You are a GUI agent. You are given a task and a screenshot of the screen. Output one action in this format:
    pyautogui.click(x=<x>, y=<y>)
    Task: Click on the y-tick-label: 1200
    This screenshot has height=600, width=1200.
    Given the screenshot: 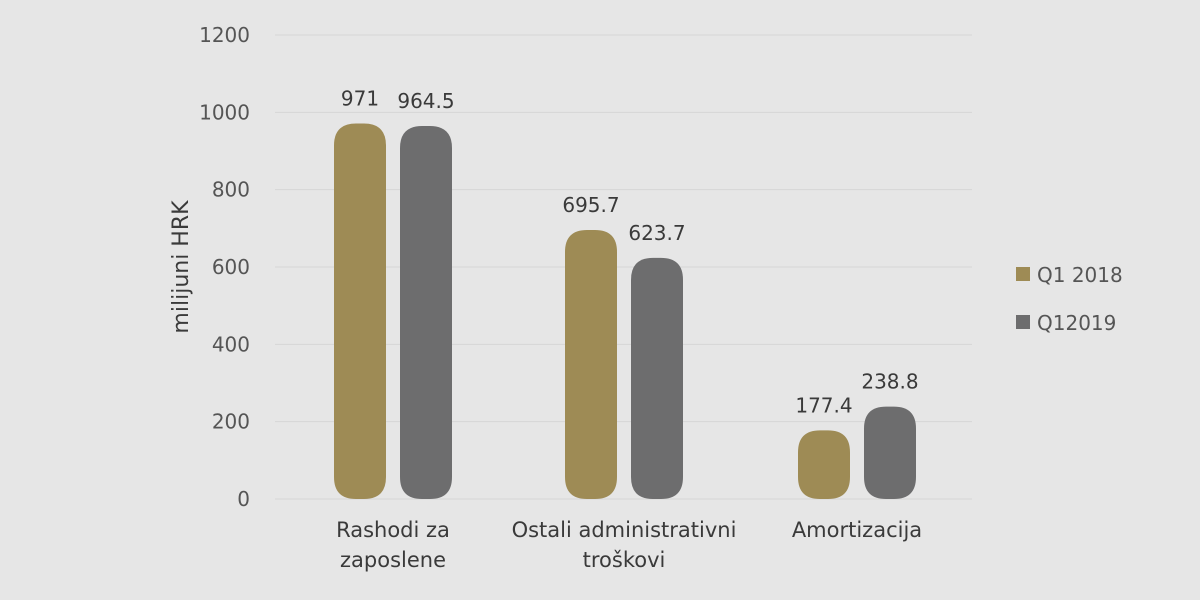 What is the action you would take?
    pyautogui.click(x=224, y=35)
    